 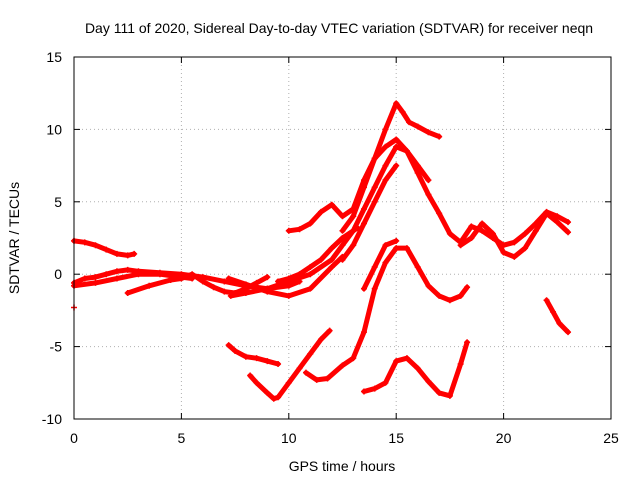 I want to click on y-axis-label: SDTVAR / TECUs, so click(x=14, y=238).